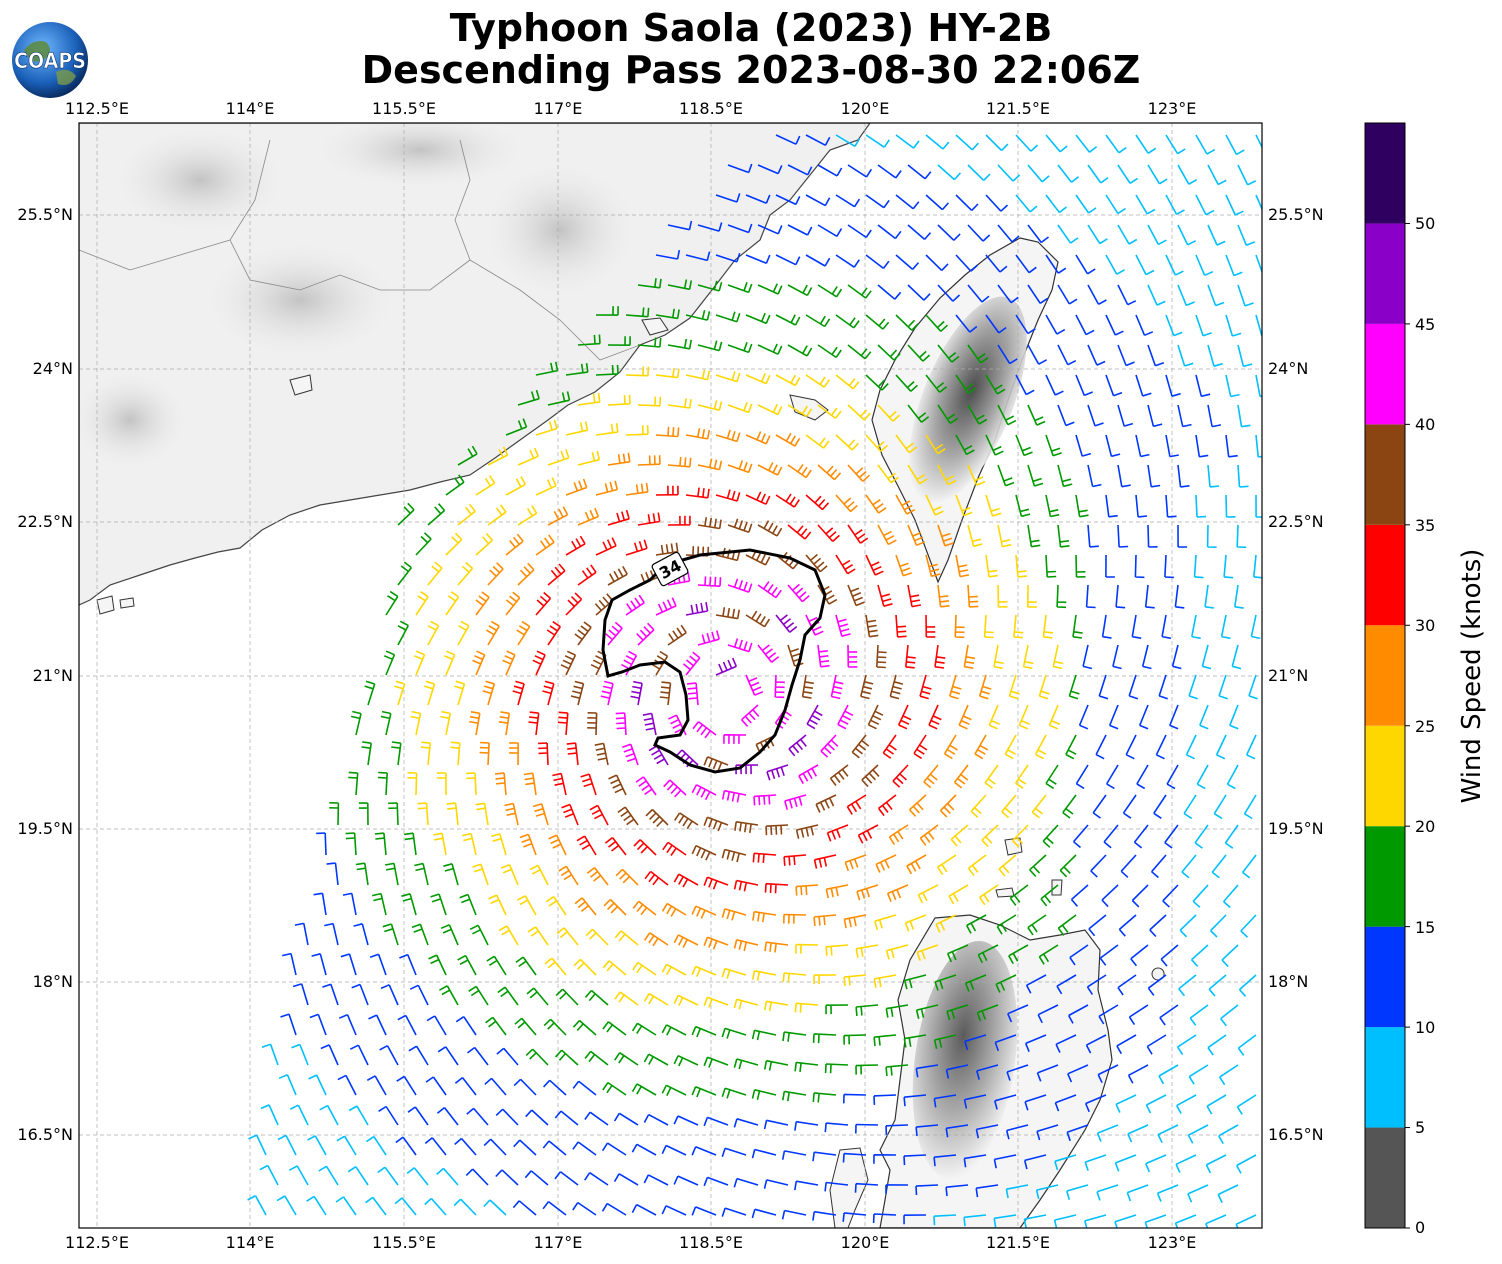 This screenshot has height=1264, width=1502. Describe the element at coordinates (1385, 675) in the screenshot. I see `colorbar` at that location.